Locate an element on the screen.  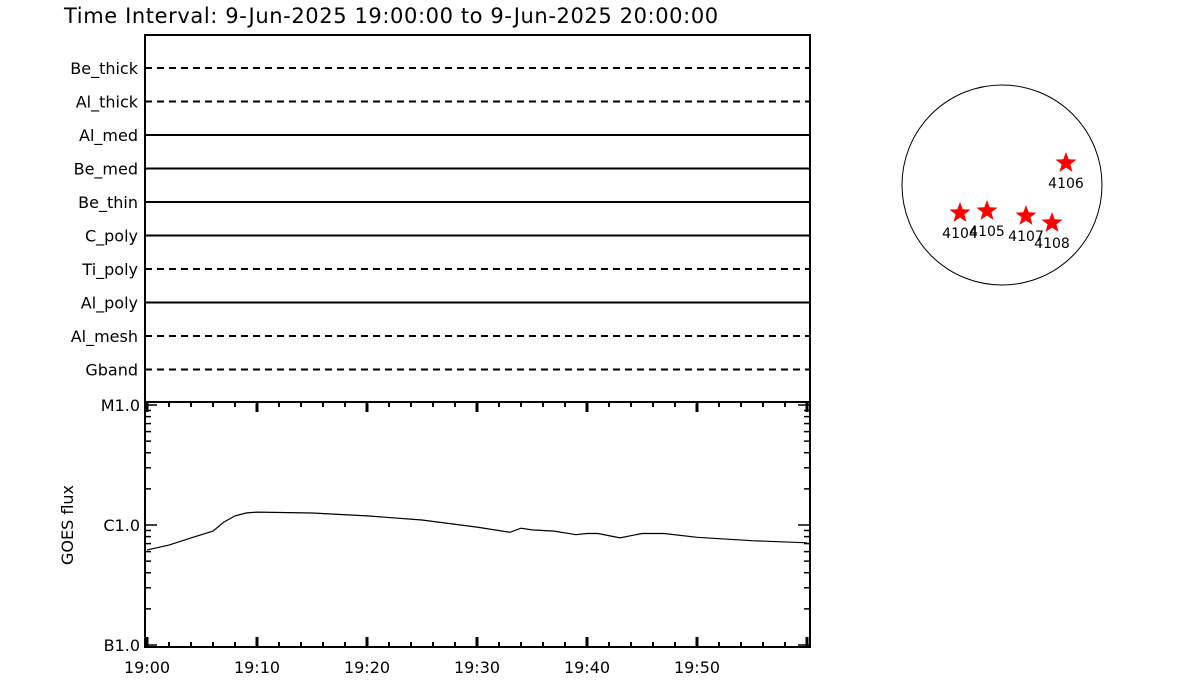
x-tick-label: 19:50 is located at coordinates (697, 667).